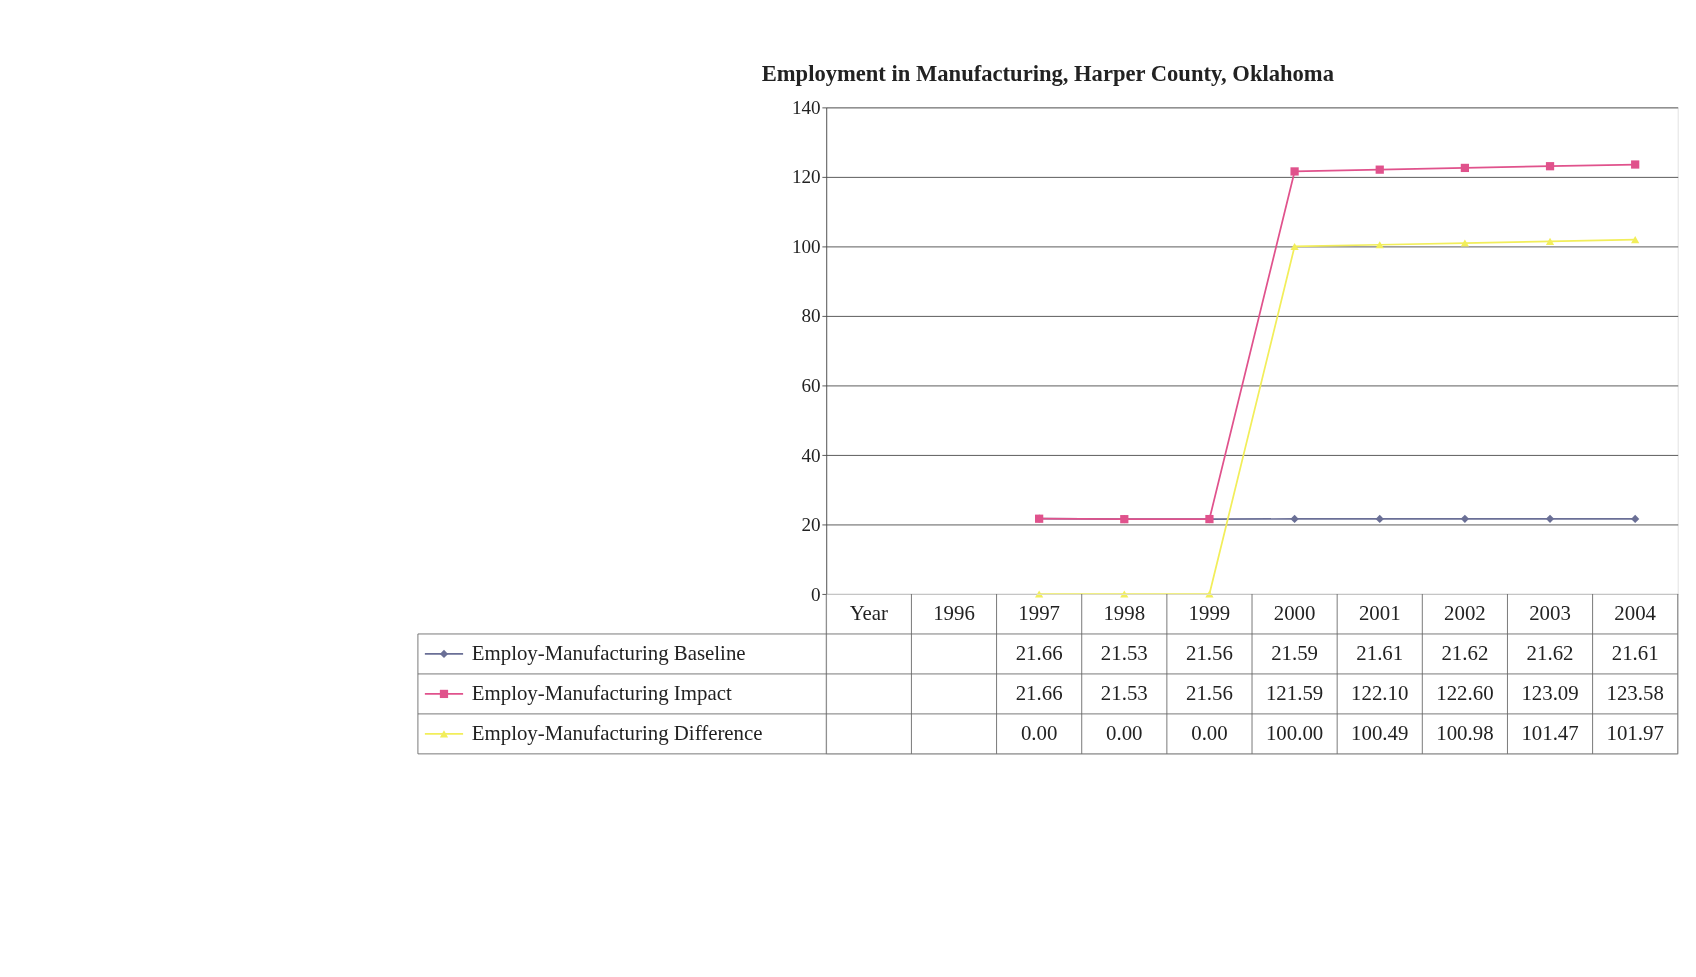 Image resolution: width=1696 pixels, height=977 pixels. What do you see at coordinates (1294, 613) in the screenshot?
I see `x-tick-label: 2000` at bounding box center [1294, 613].